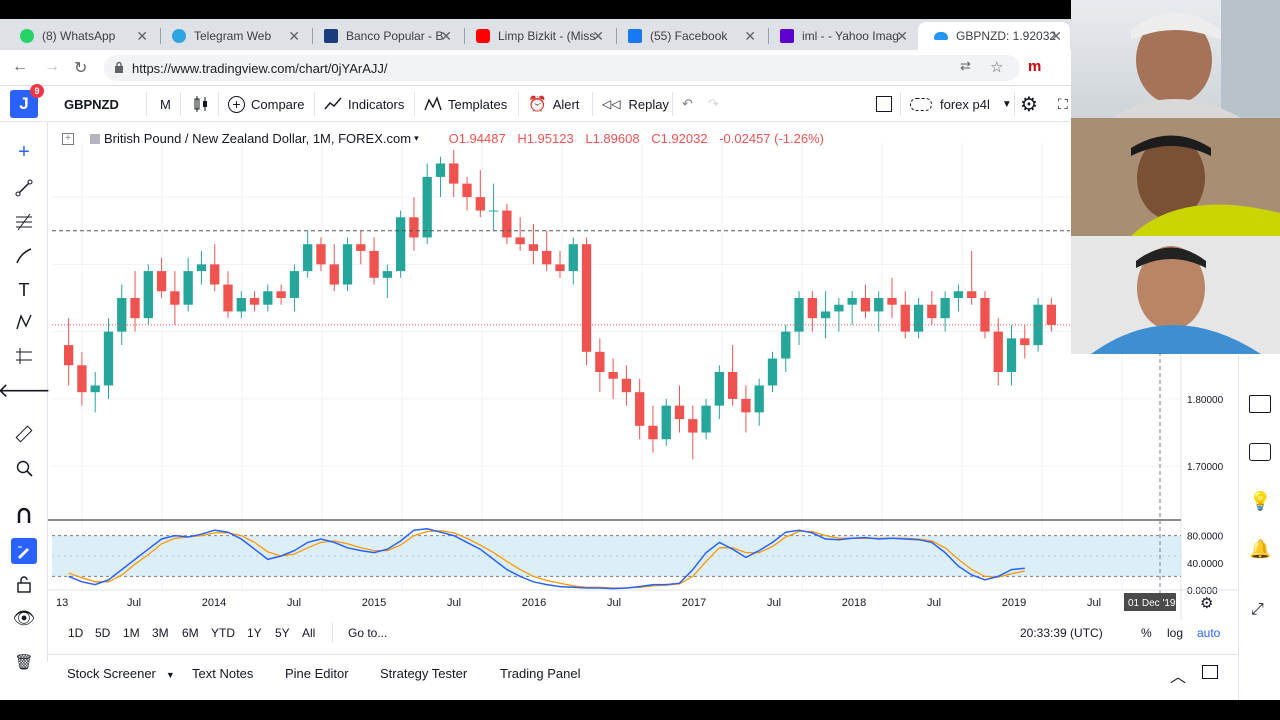 This screenshot has height=720, width=1280. Describe the element at coordinates (160, 633) in the screenshot. I see `range-3m: 3M` at that location.